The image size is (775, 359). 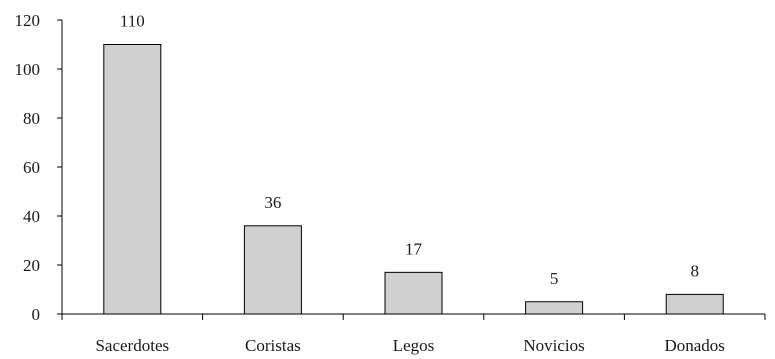 What do you see at coordinates (553, 345) in the screenshot?
I see `x-tick-label: Novicios` at bounding box center [553, 345].